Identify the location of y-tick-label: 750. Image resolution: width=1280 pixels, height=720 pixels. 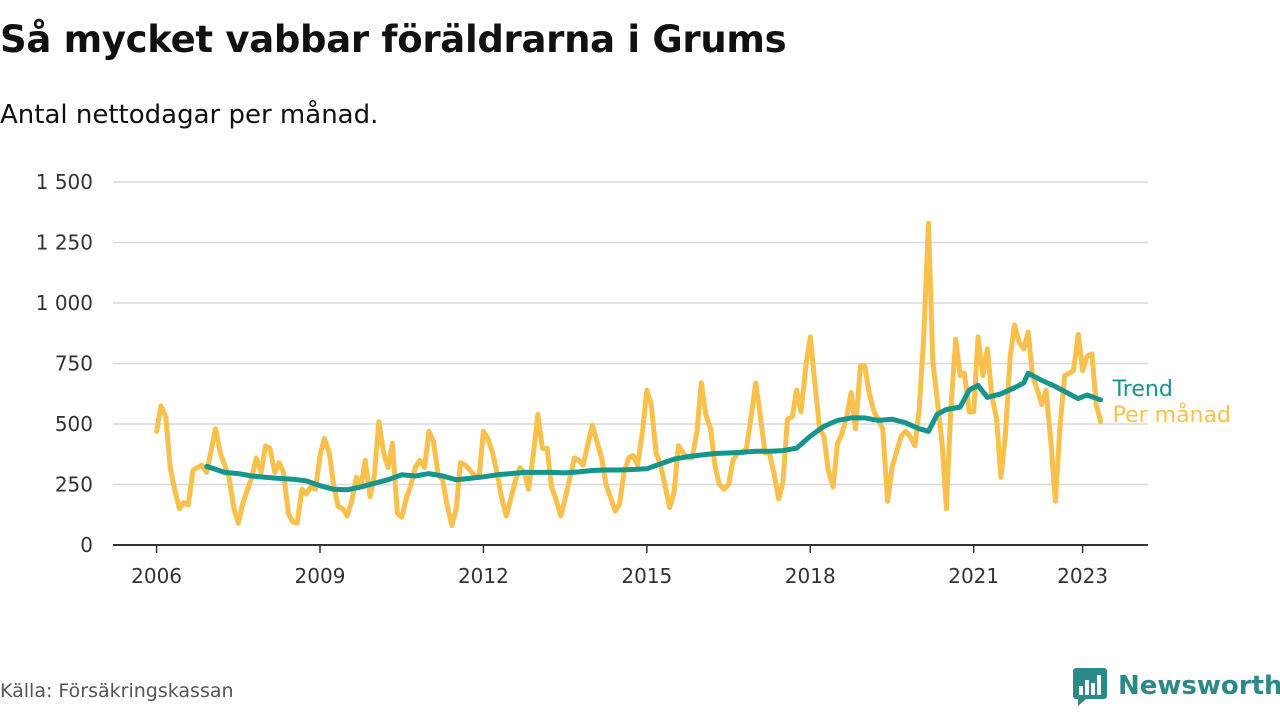
(74, 364).